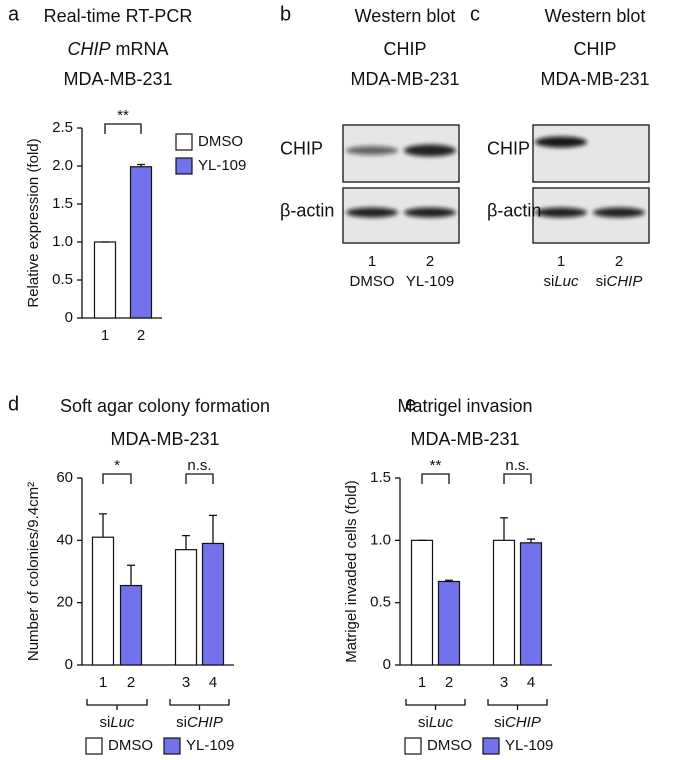 The width and height of the screenshot is (685, 760). What do you see at coordinates (118, 16) in the screenshot?
I see `chart-title: Real-time RT-PCR` at bounding box center [118, 16].